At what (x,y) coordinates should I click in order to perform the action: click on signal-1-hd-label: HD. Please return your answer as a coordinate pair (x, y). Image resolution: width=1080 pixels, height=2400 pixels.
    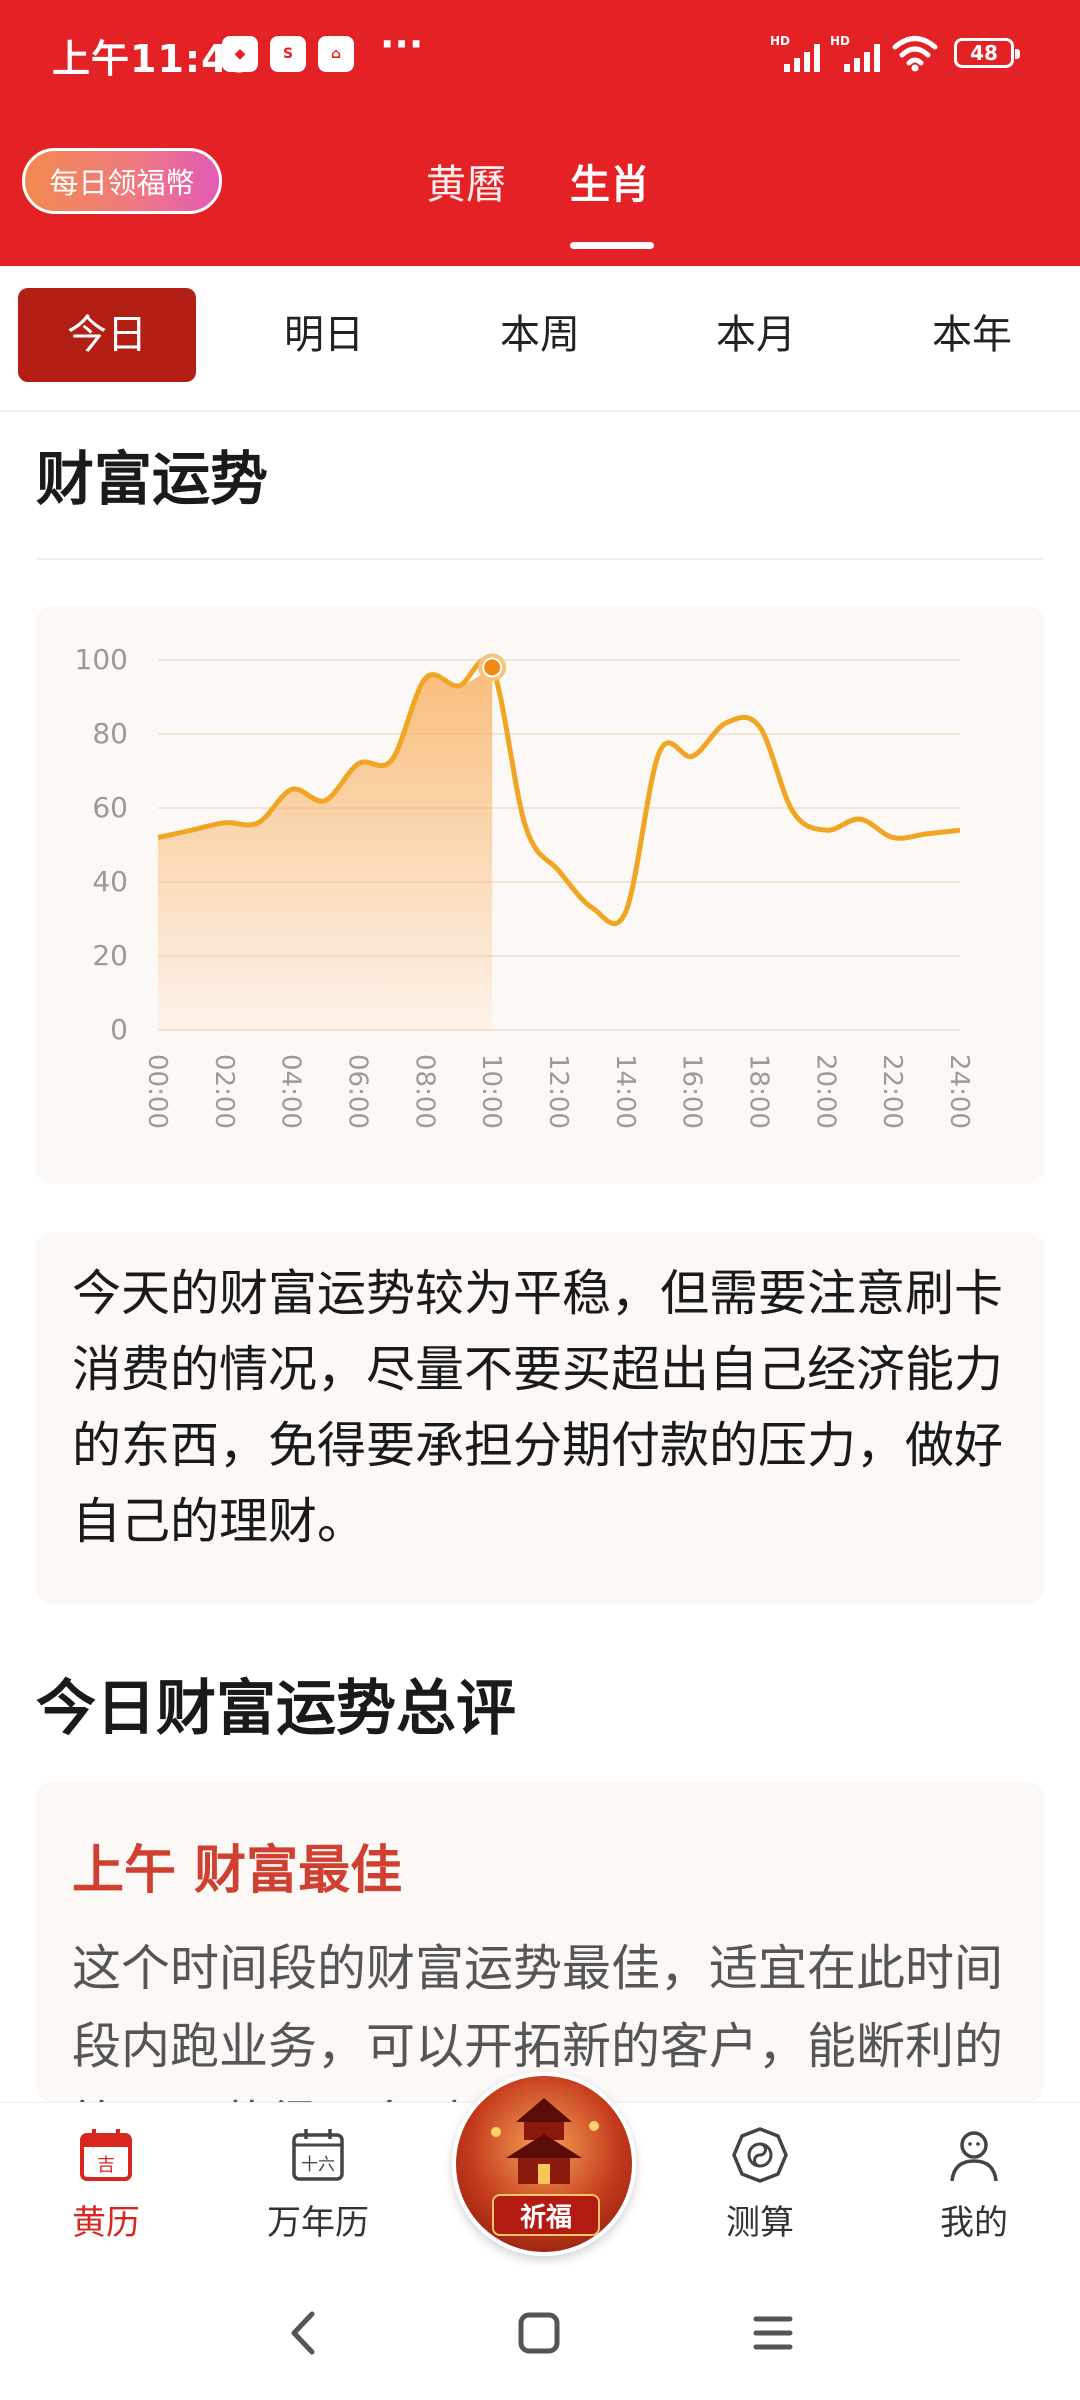
    Looking at the image, I should click on (780, 41).